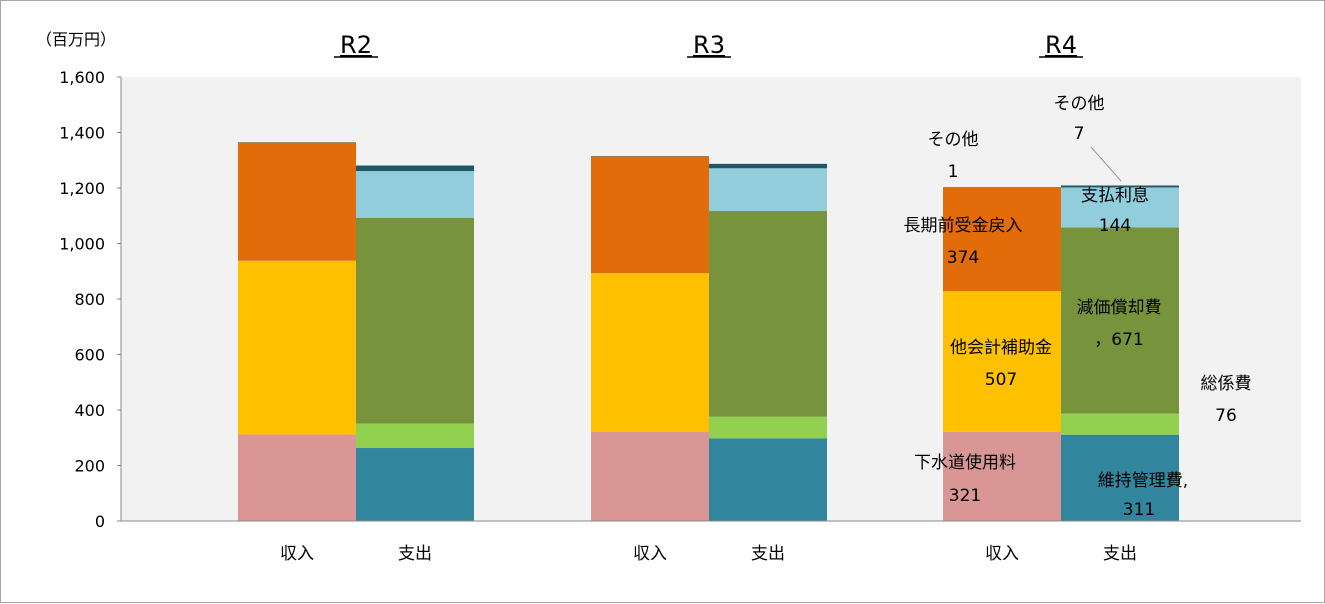  What do you see at coordinates (1079, 134) in the screenshot?
I see `annotation-out-sonota-value: 7` at bounding box center [1079, 134].